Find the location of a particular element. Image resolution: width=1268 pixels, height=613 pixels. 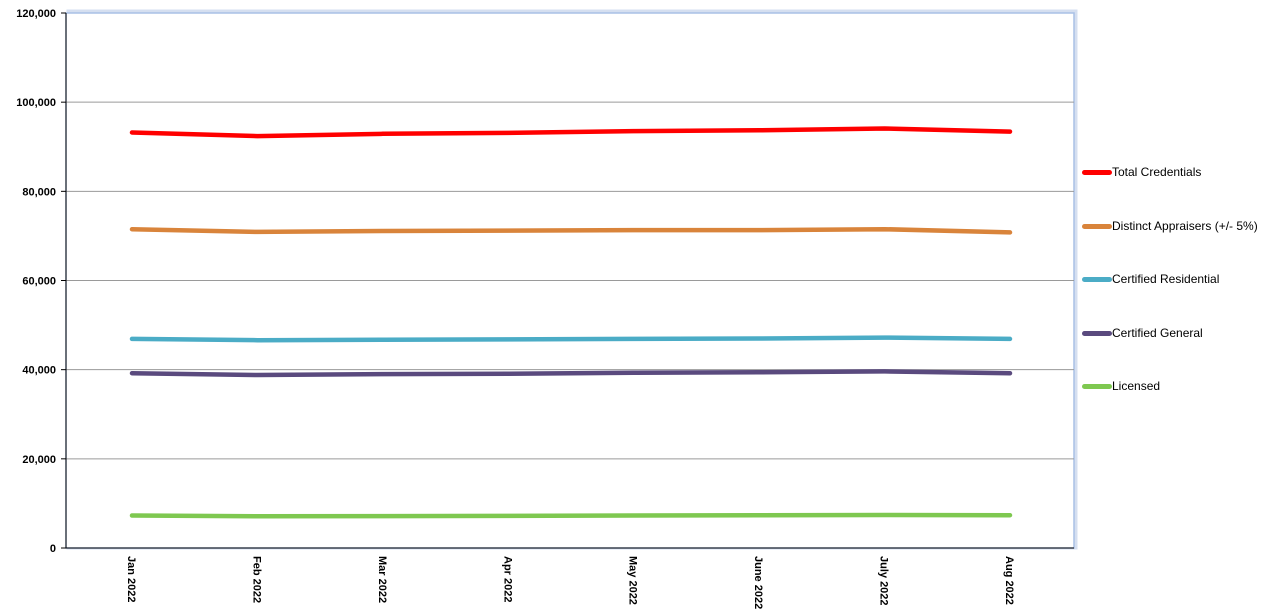

y-tick-label: 60,000 is located at coordinates (39, 282).